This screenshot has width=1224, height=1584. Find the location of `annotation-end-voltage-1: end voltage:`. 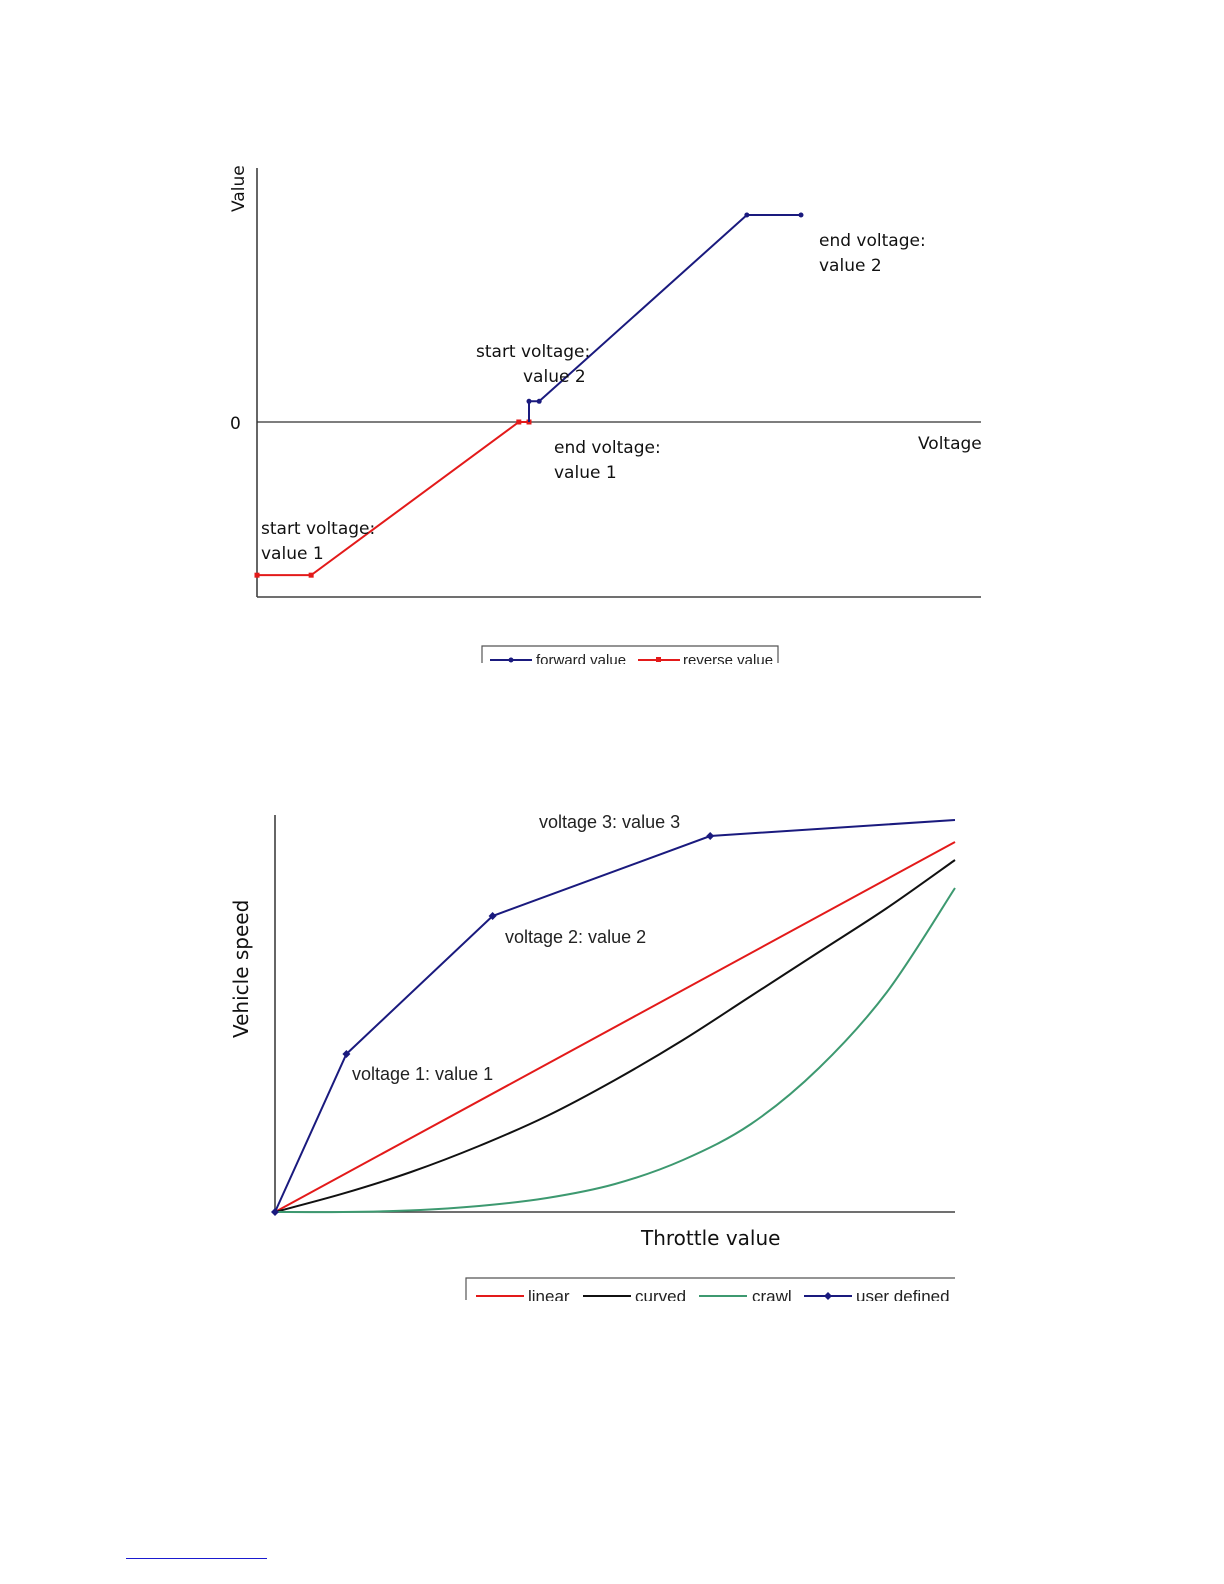

annotation-end-voltage-1: end voltage: is located at coordinates (607, 448).